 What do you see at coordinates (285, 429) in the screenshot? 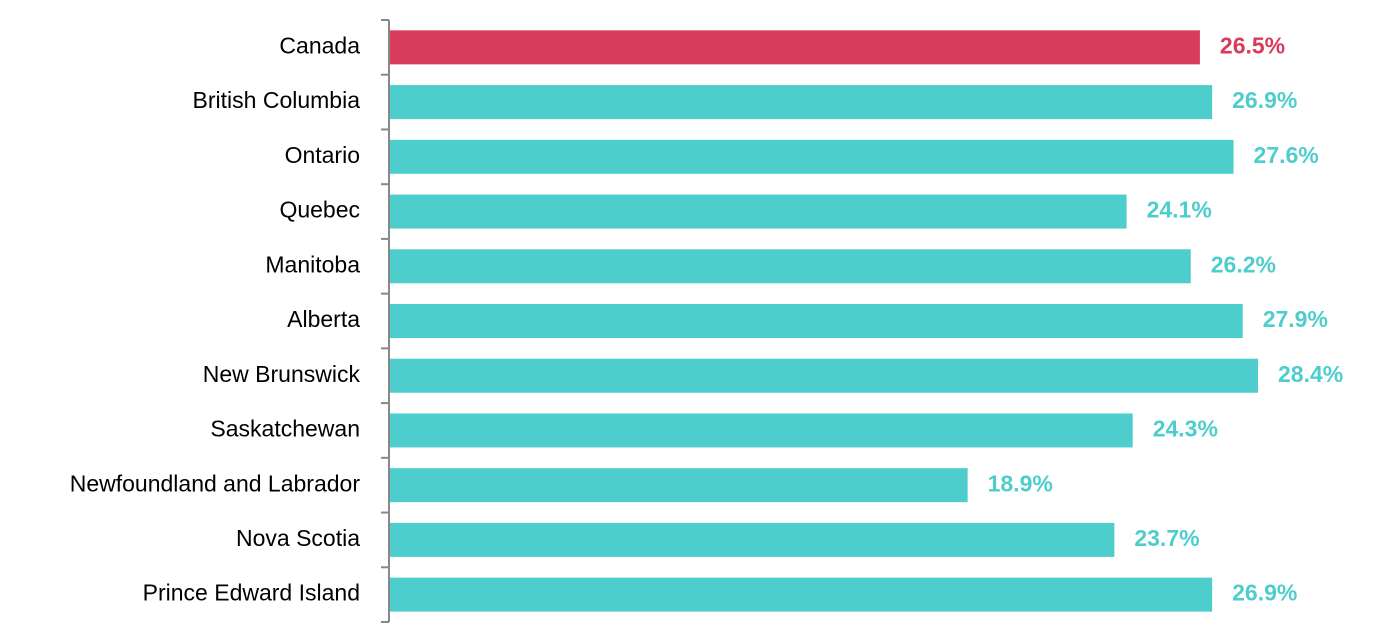
I see `category-label: Saskatchewan` at bounding box center [285, 429].